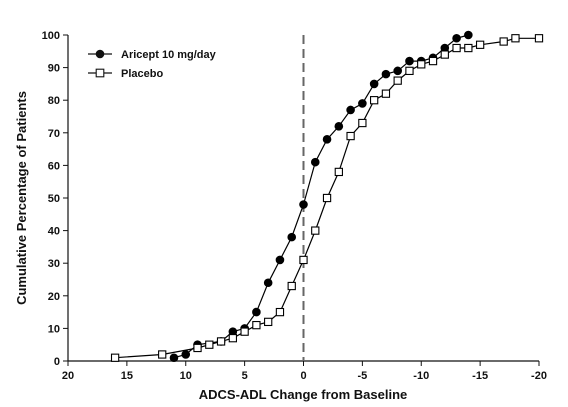 Image resolution: width=568 pixels, height=407 pixels. Describe the element at coordinates (421, 376) in the screenshot. I see `x-tick-label: -10` at that location.